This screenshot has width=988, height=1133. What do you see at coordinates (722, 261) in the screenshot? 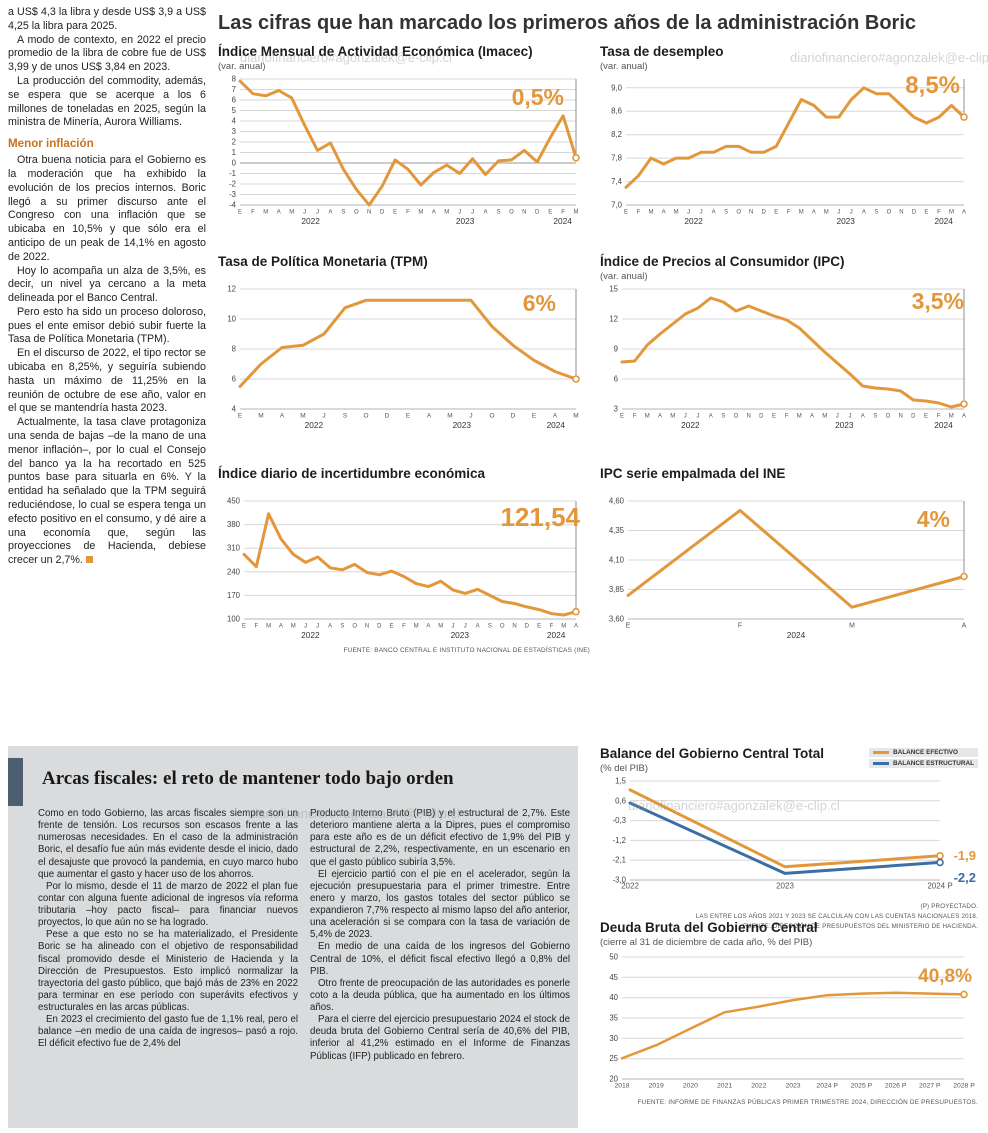
I see `chart-title: Índice de Precios al Consumidor (IPC)` at bounding box center [722, 261].